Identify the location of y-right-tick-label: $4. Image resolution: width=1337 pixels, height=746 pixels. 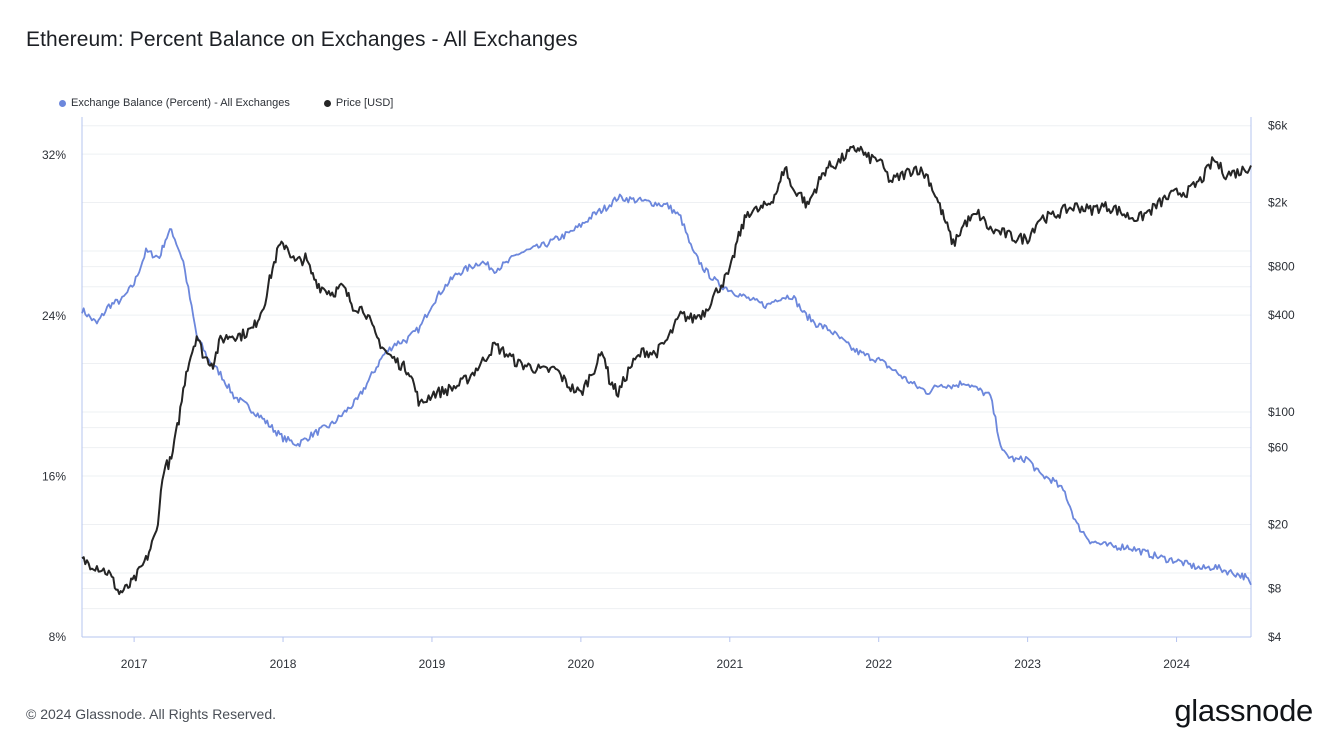
(1275, 637).